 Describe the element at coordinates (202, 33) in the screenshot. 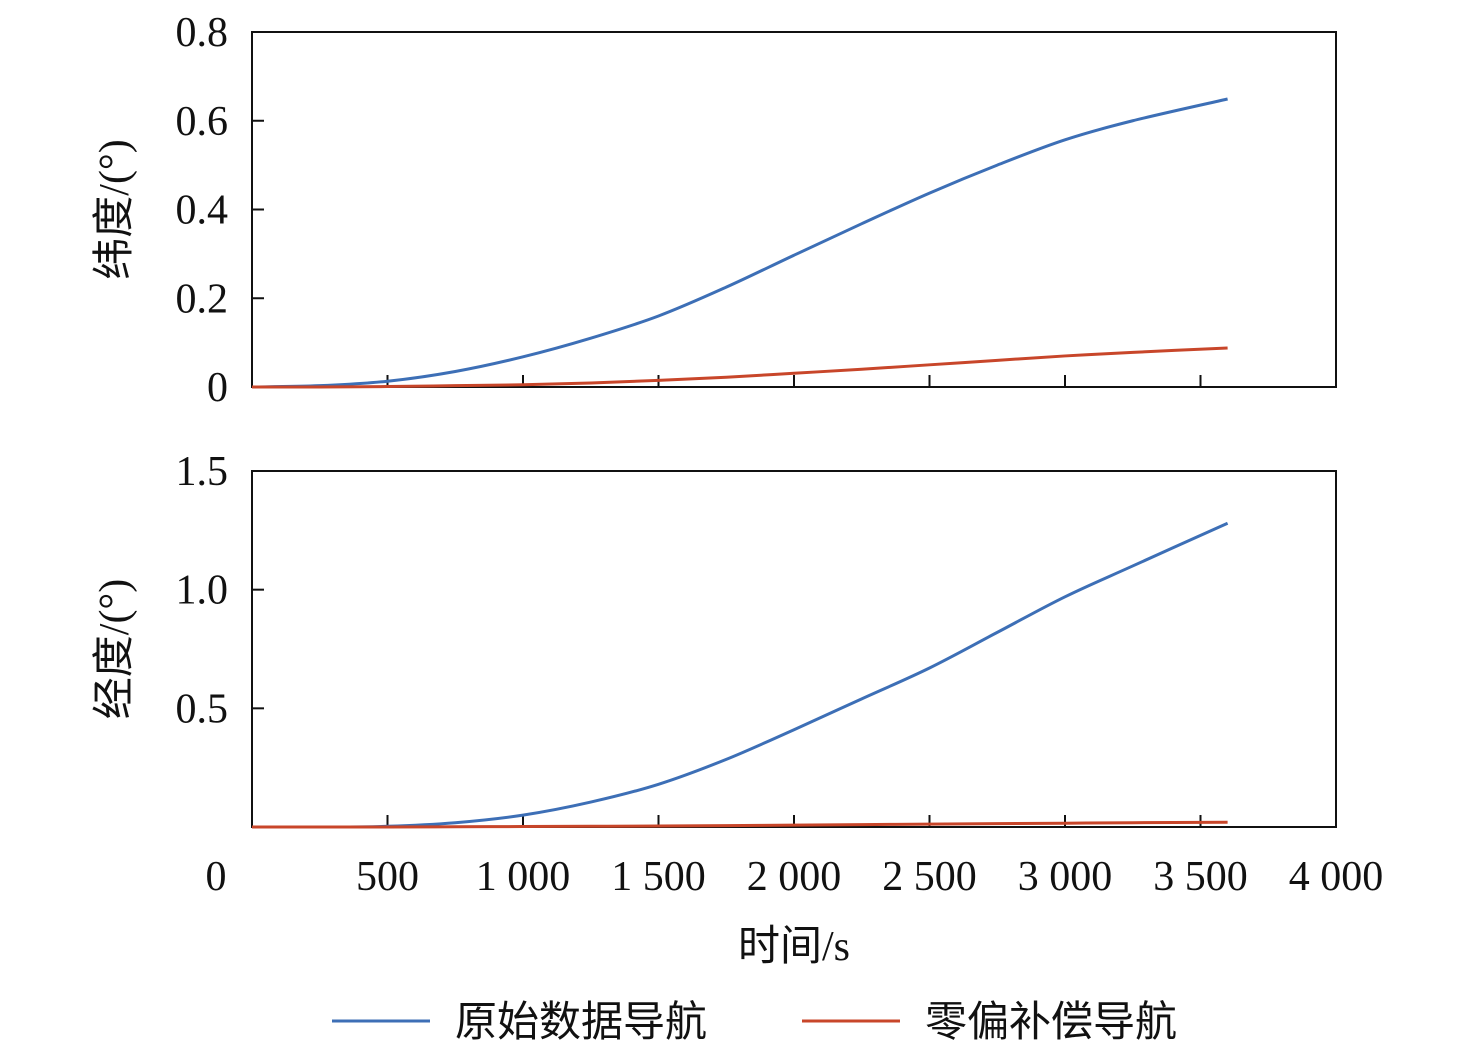

I see `y-tick-label: 0.8` at that location.